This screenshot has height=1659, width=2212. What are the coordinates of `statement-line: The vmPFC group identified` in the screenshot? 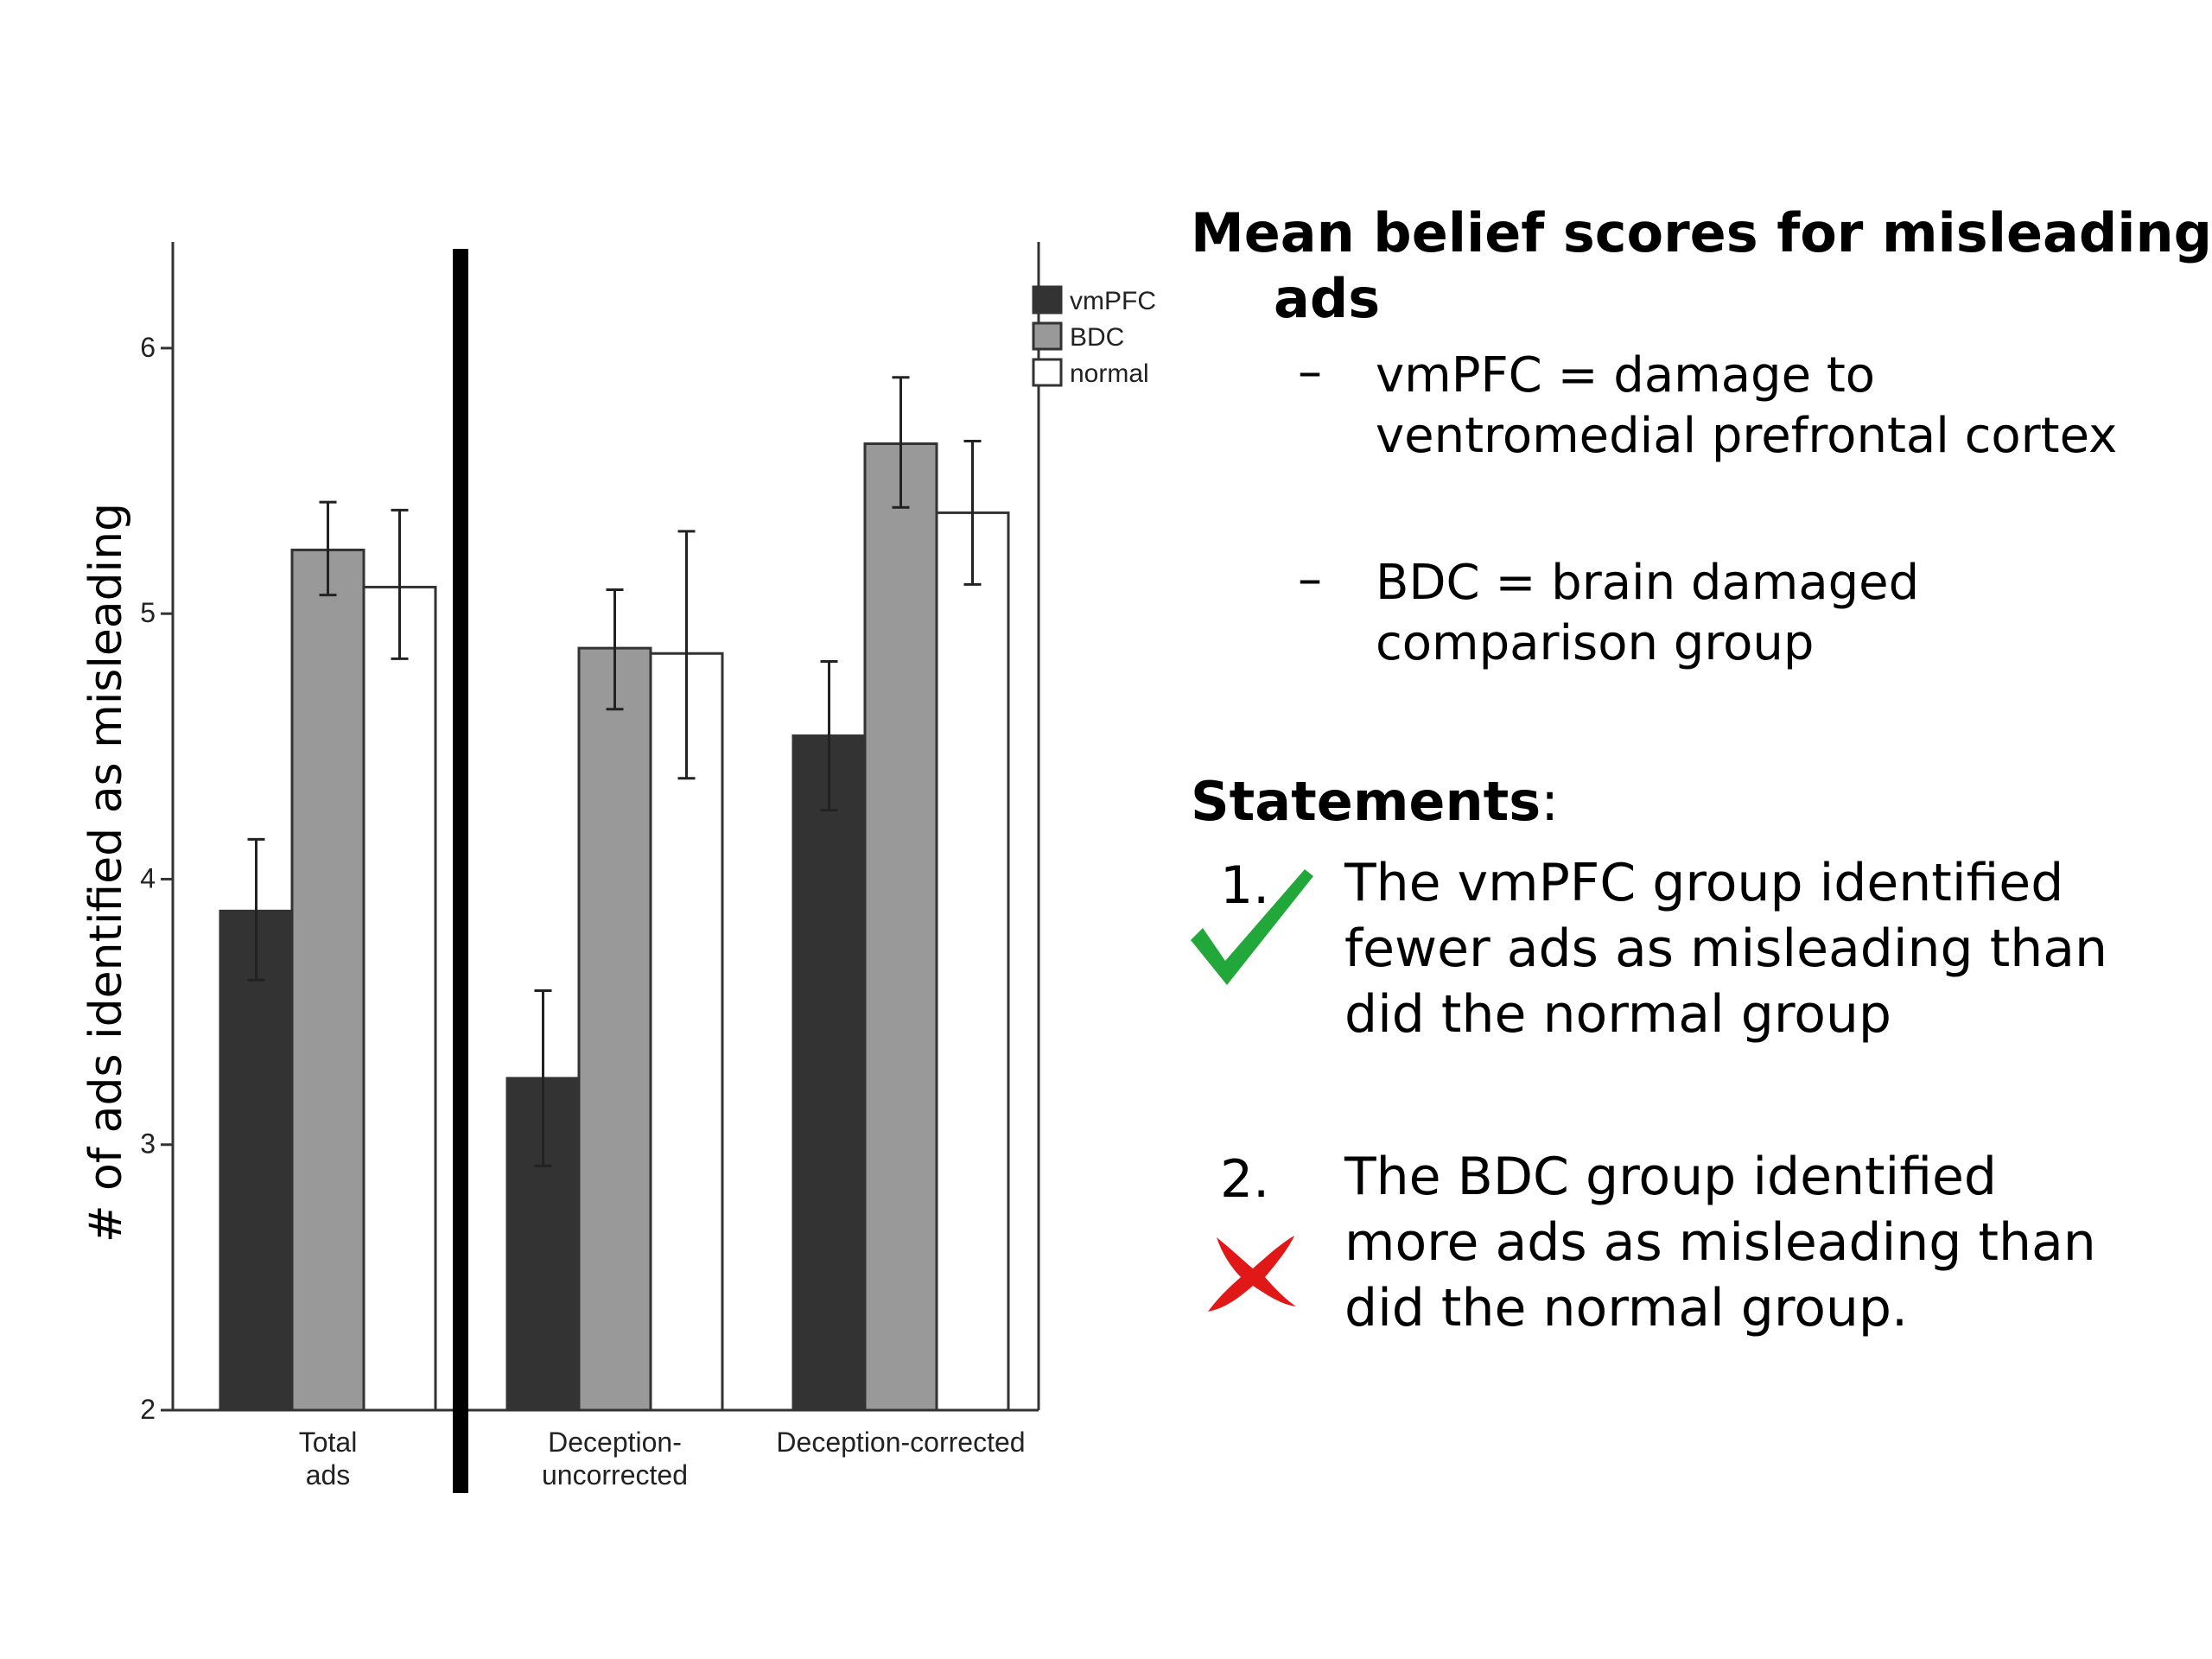 It's located at (1704, 883).